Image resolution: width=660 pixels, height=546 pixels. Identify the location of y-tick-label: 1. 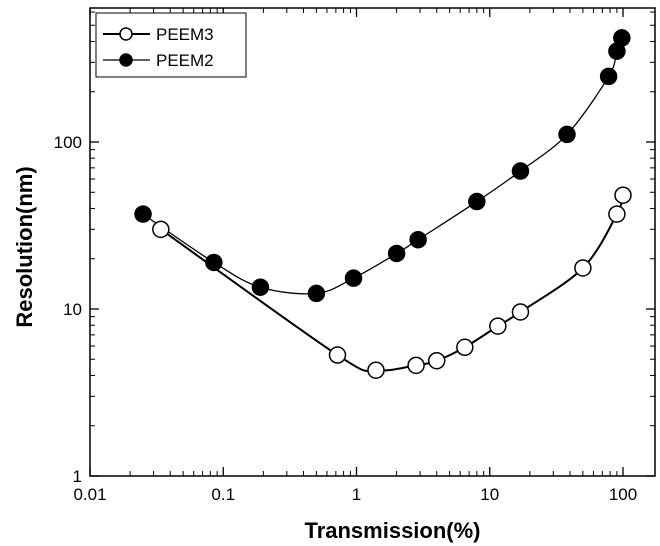
(77, 476).